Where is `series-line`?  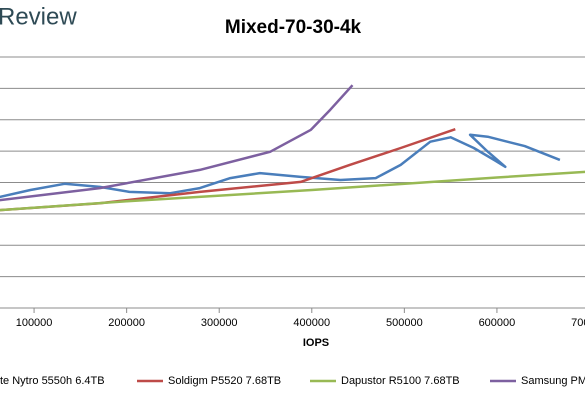
series-line is located at coordinates (292, 191).